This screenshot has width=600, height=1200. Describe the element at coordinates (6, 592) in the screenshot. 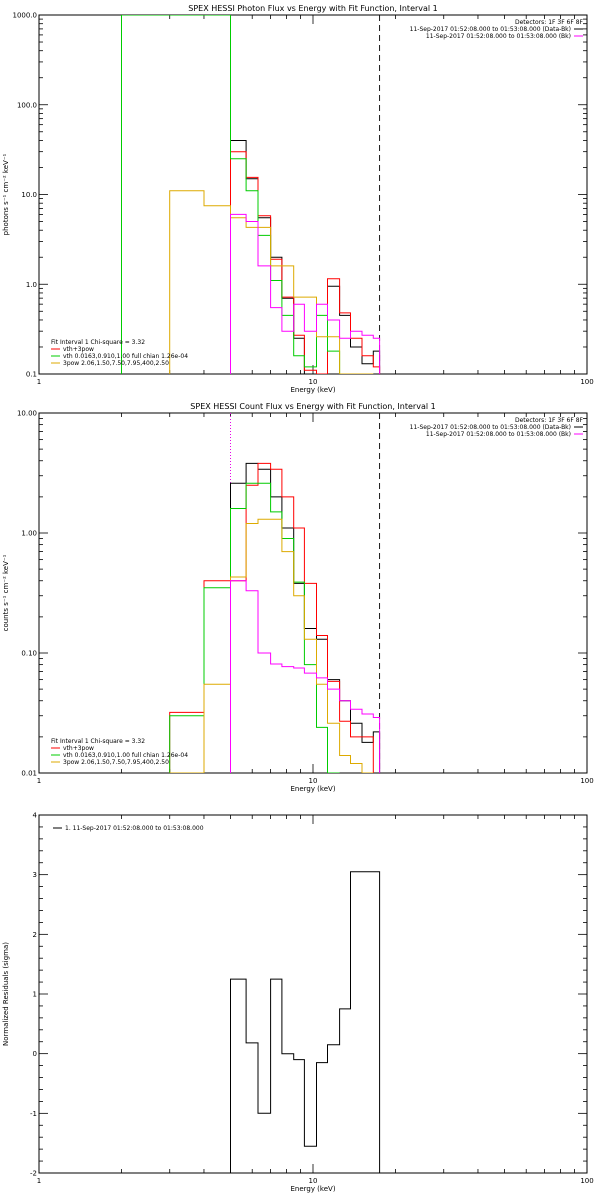

I see `y-axis-label: counts s⁻¹ cm⁻² keV⁻¹` at that location.